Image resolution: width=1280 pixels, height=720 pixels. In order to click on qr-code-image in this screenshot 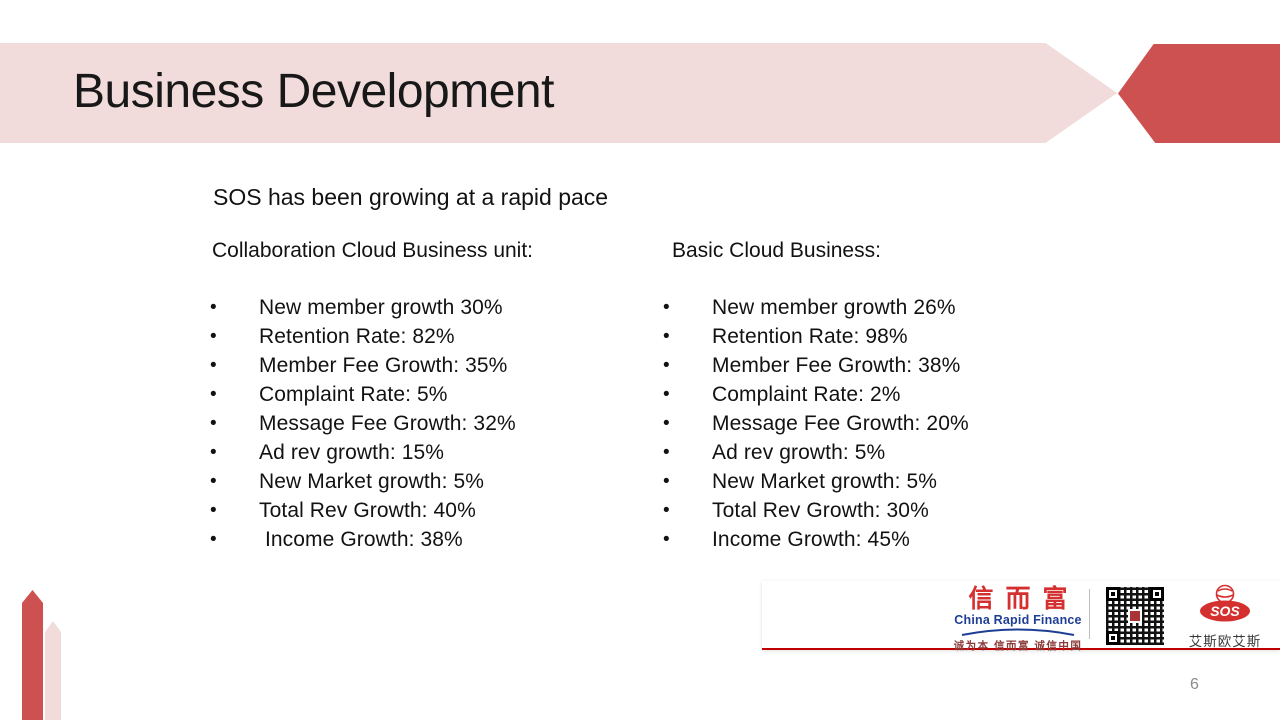, I will do `click(1135, 616)`.